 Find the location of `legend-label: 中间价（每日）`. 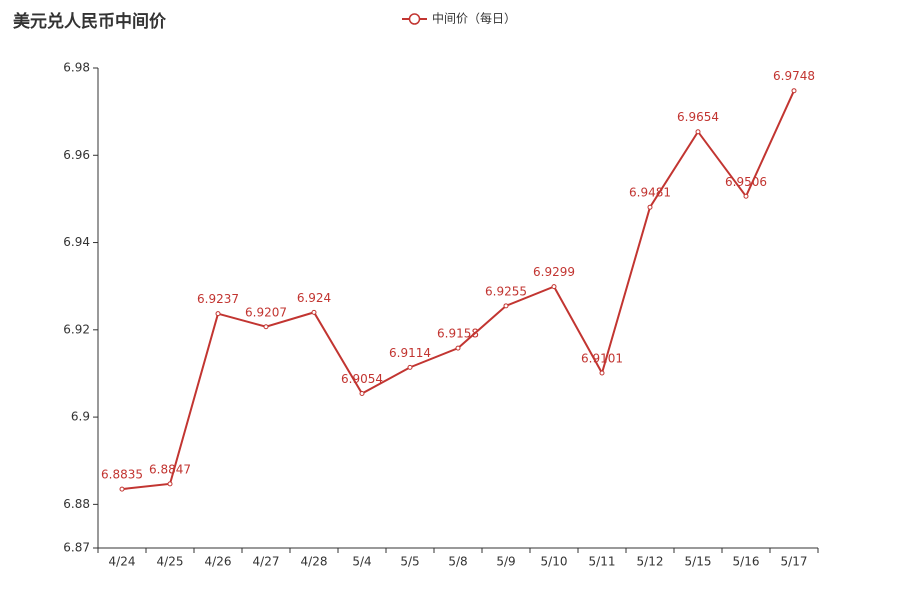

legend-label: 中间价（每日） is located at coordinates (474, 18).